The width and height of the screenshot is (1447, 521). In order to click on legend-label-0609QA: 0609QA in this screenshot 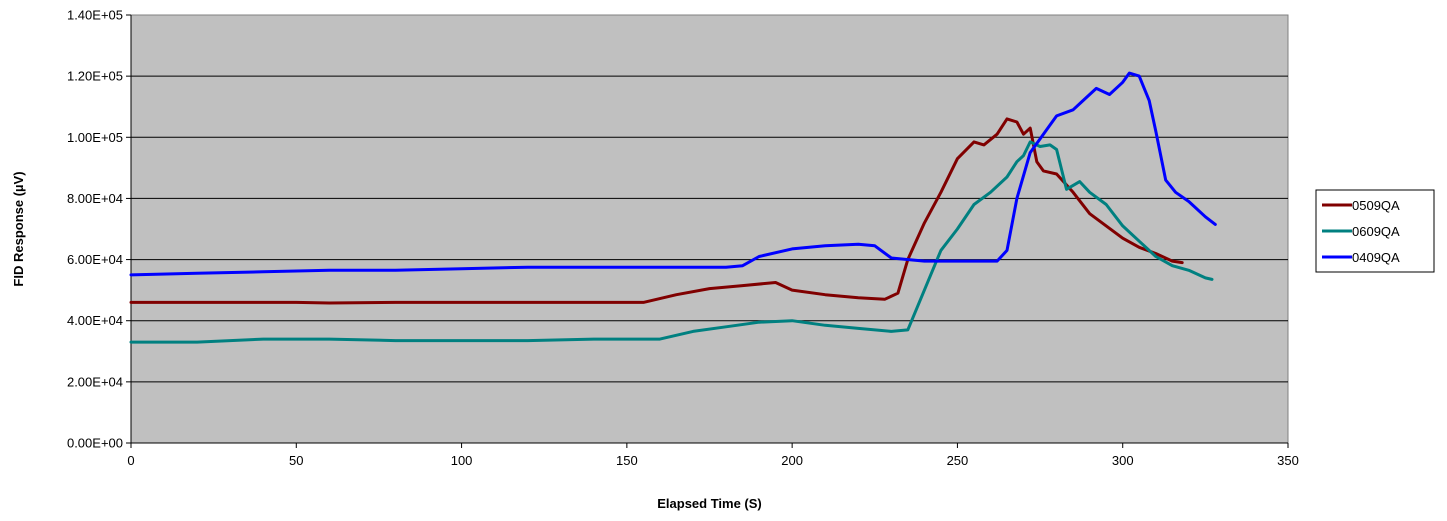, I will do `click(1376, 231)`.